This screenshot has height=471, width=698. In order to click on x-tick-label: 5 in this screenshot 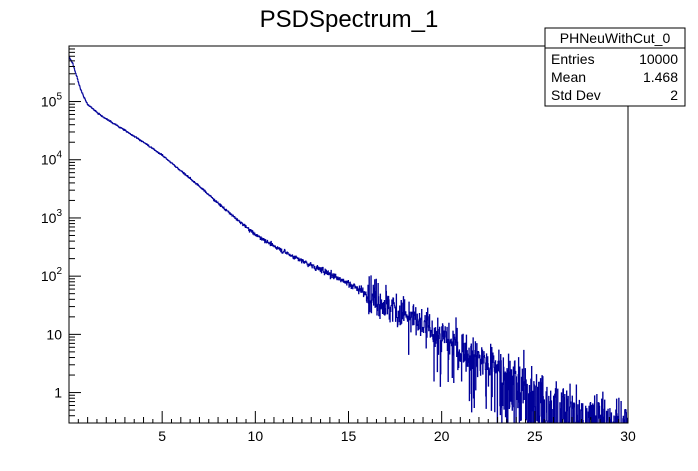, I will do `click(162, 436)`.